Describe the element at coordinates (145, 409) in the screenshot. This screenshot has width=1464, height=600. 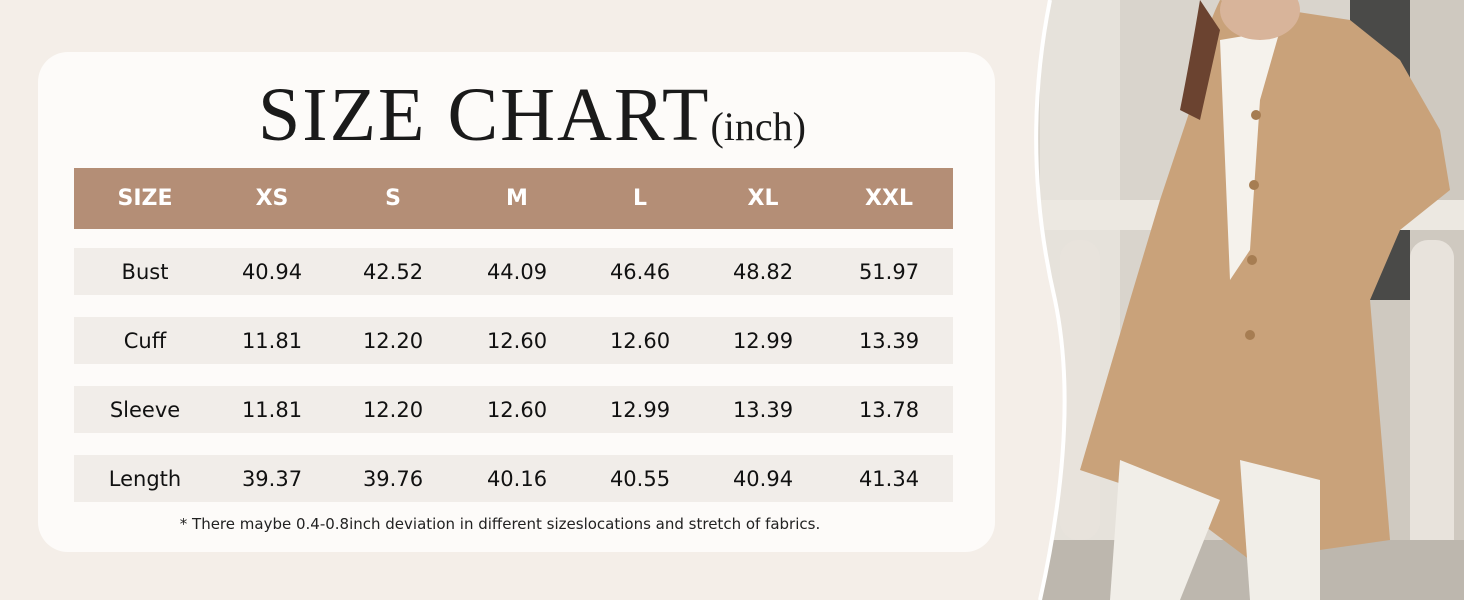
I see `row-label: Sleeve` at that location.